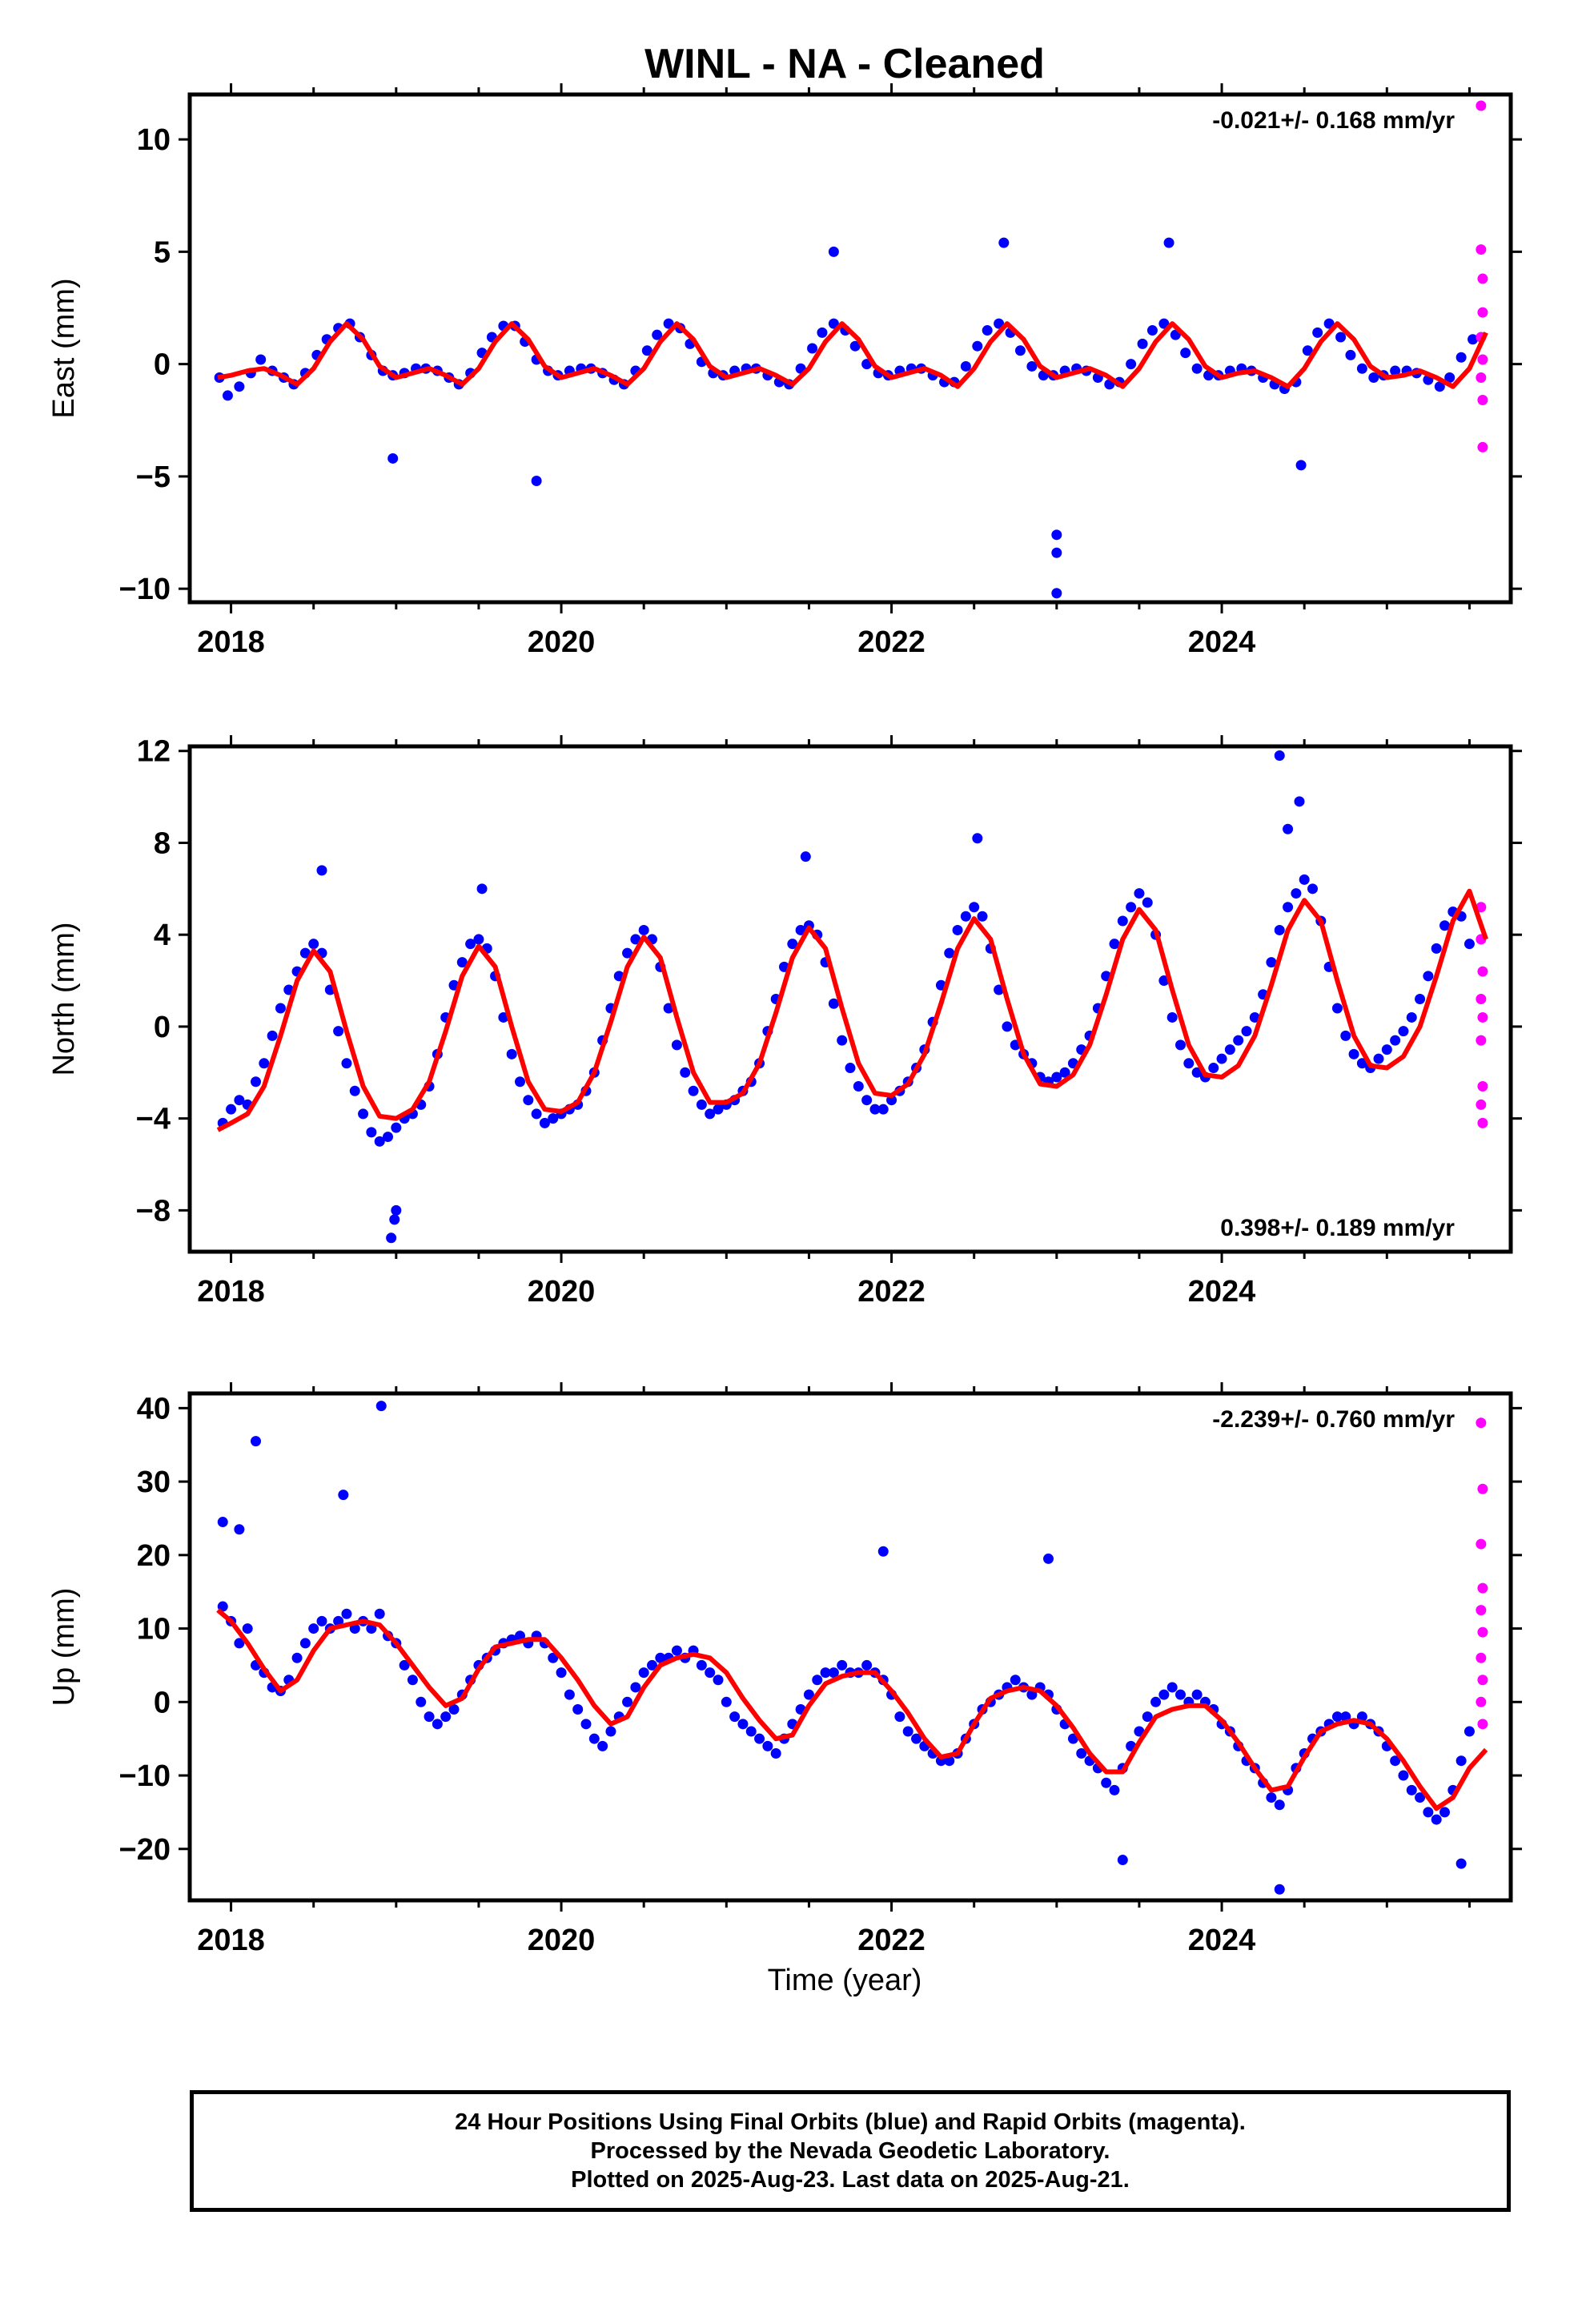 The height and width of the screenshot is (2324, 1582). I want to click on x-tick-label: 2024, so click(1222, 1940).